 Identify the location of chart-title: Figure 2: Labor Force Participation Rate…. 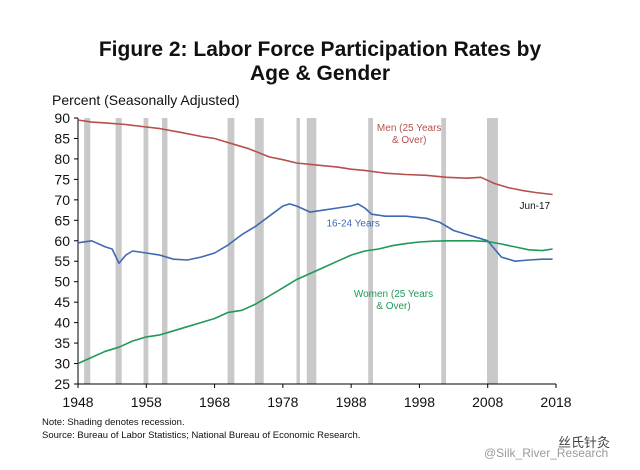
(320, 49).